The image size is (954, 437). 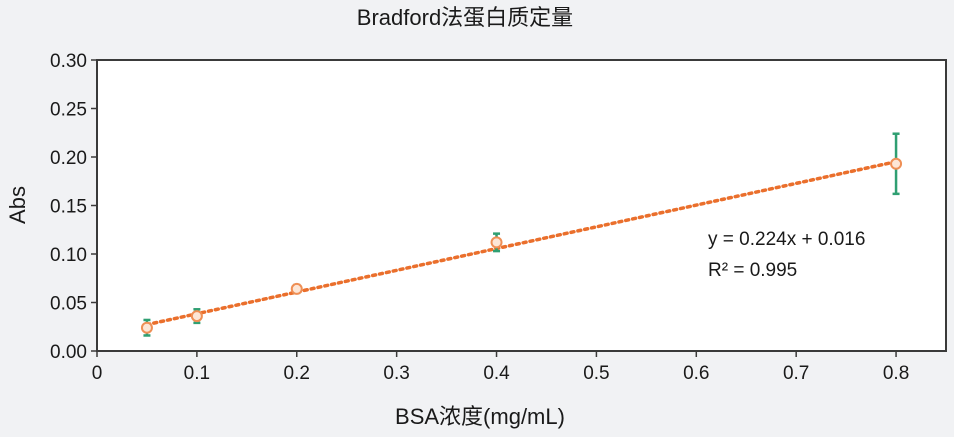 I want to click on y-axis: 0.00 0.05 0.10 0.15 0.20 0.25 0.30, so click(x=73, y=207).